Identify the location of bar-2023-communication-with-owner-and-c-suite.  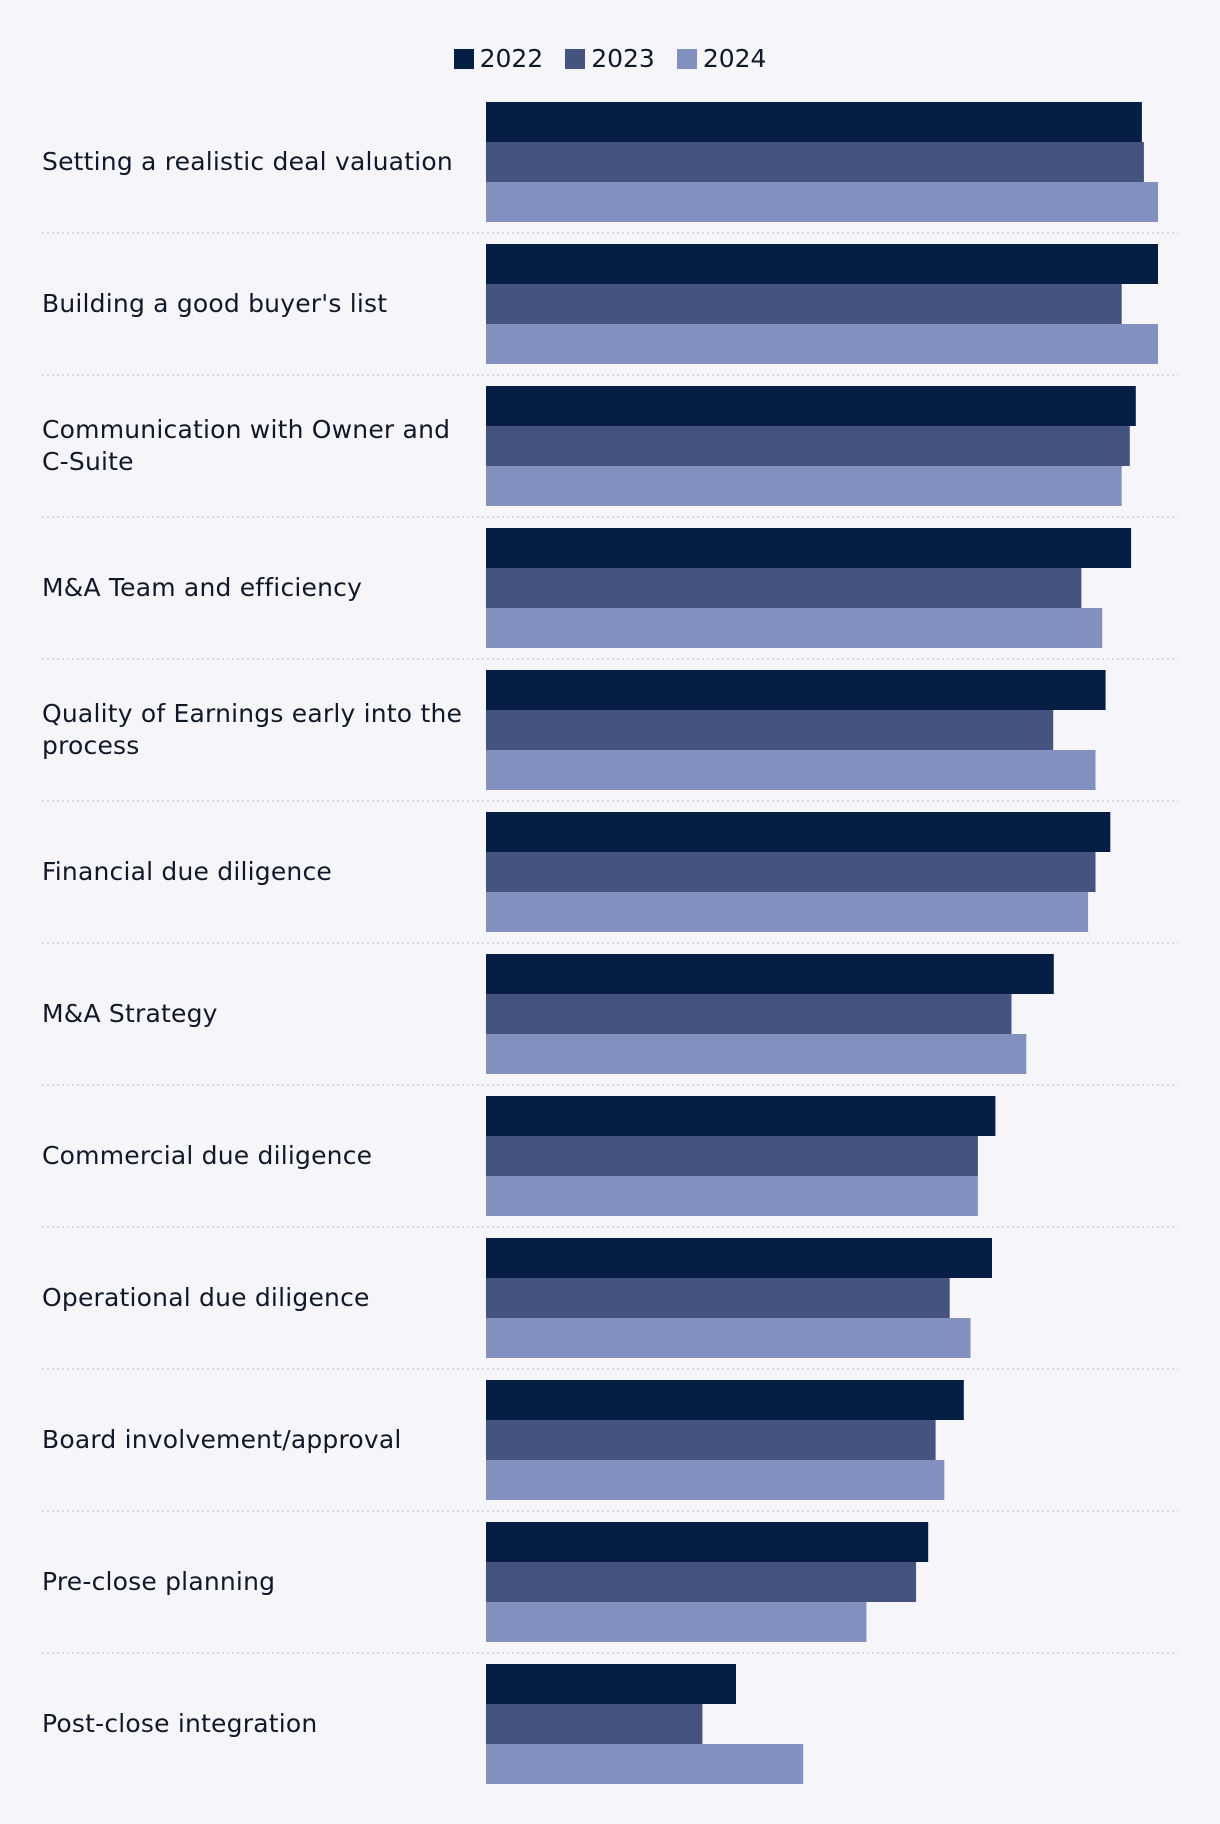
(808, 446).